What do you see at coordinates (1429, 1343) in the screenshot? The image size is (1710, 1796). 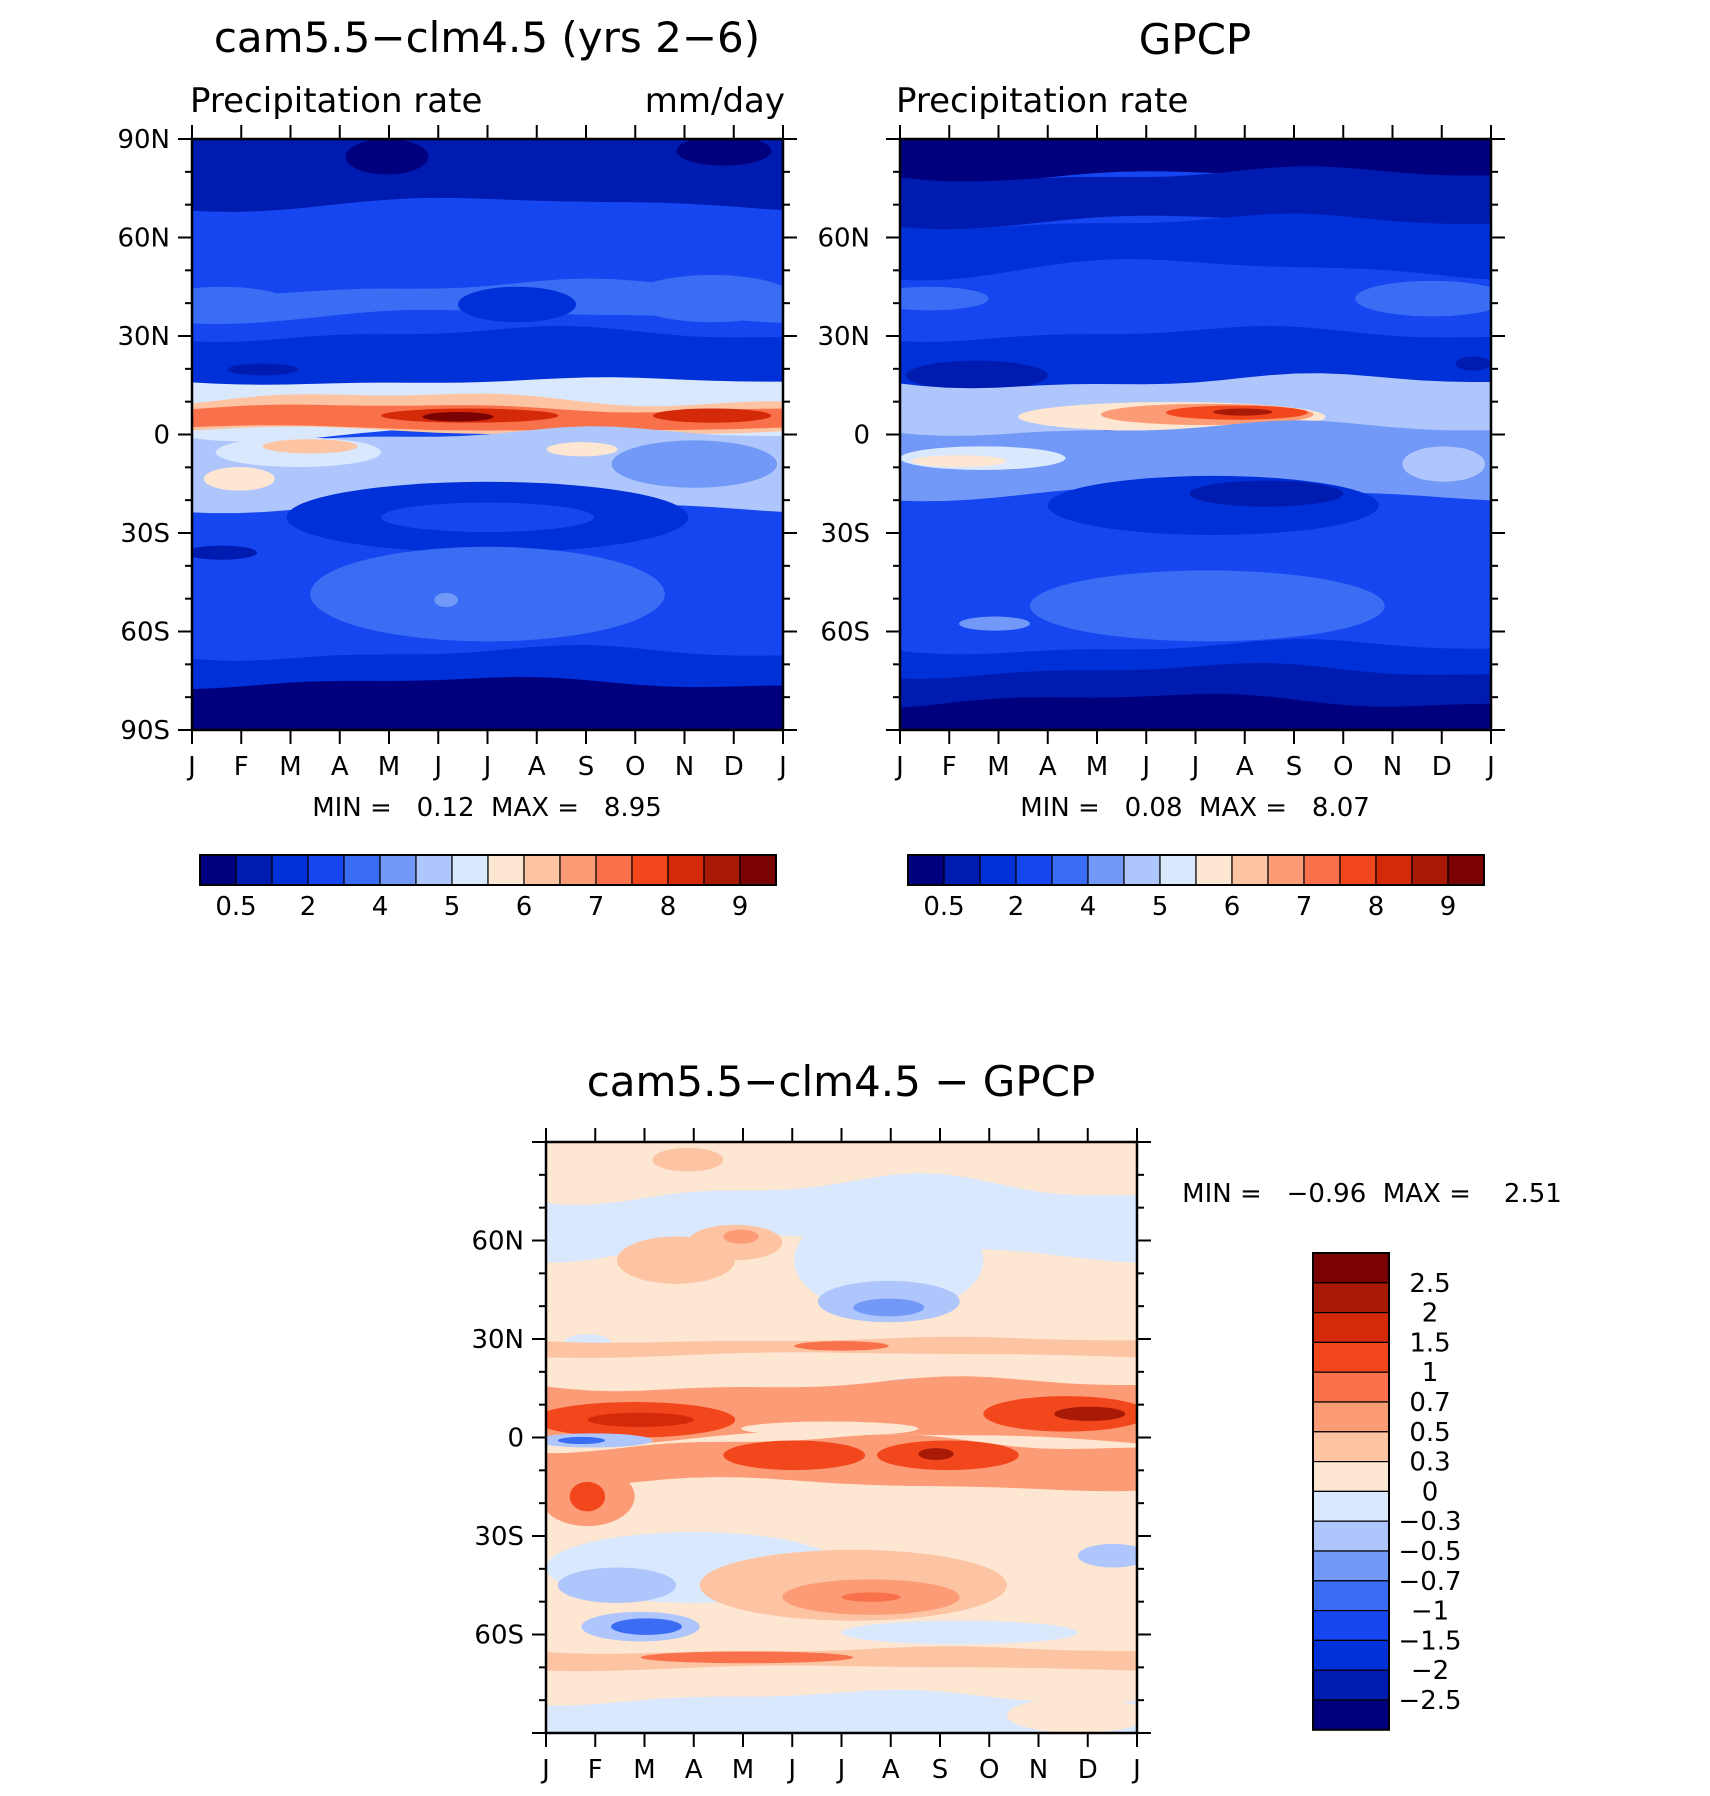 I see `colorbar-label: 1.5` at bounding box center [1429, 1343].